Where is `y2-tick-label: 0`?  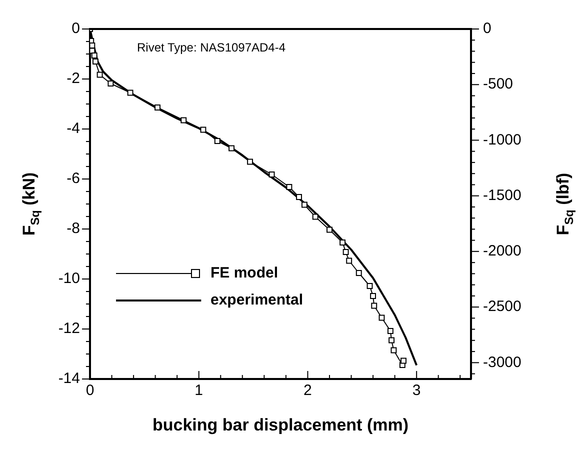
y2-tick-label: 0 is located at coordinates (487, 29).